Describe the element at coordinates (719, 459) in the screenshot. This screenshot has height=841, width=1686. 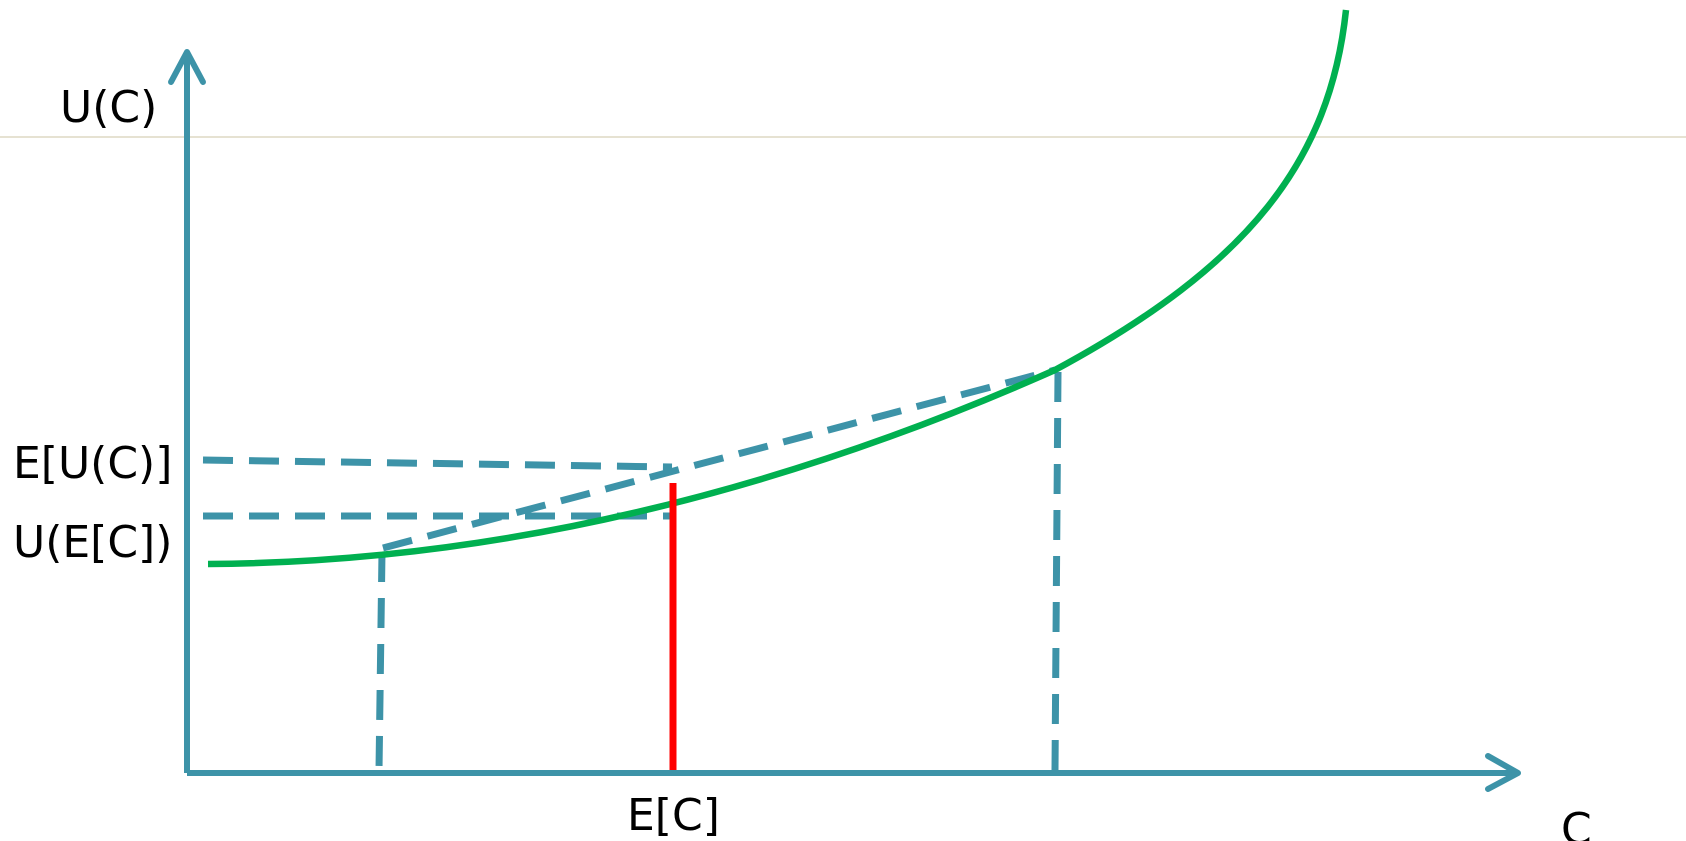
I see `outcome-chord` at that location.